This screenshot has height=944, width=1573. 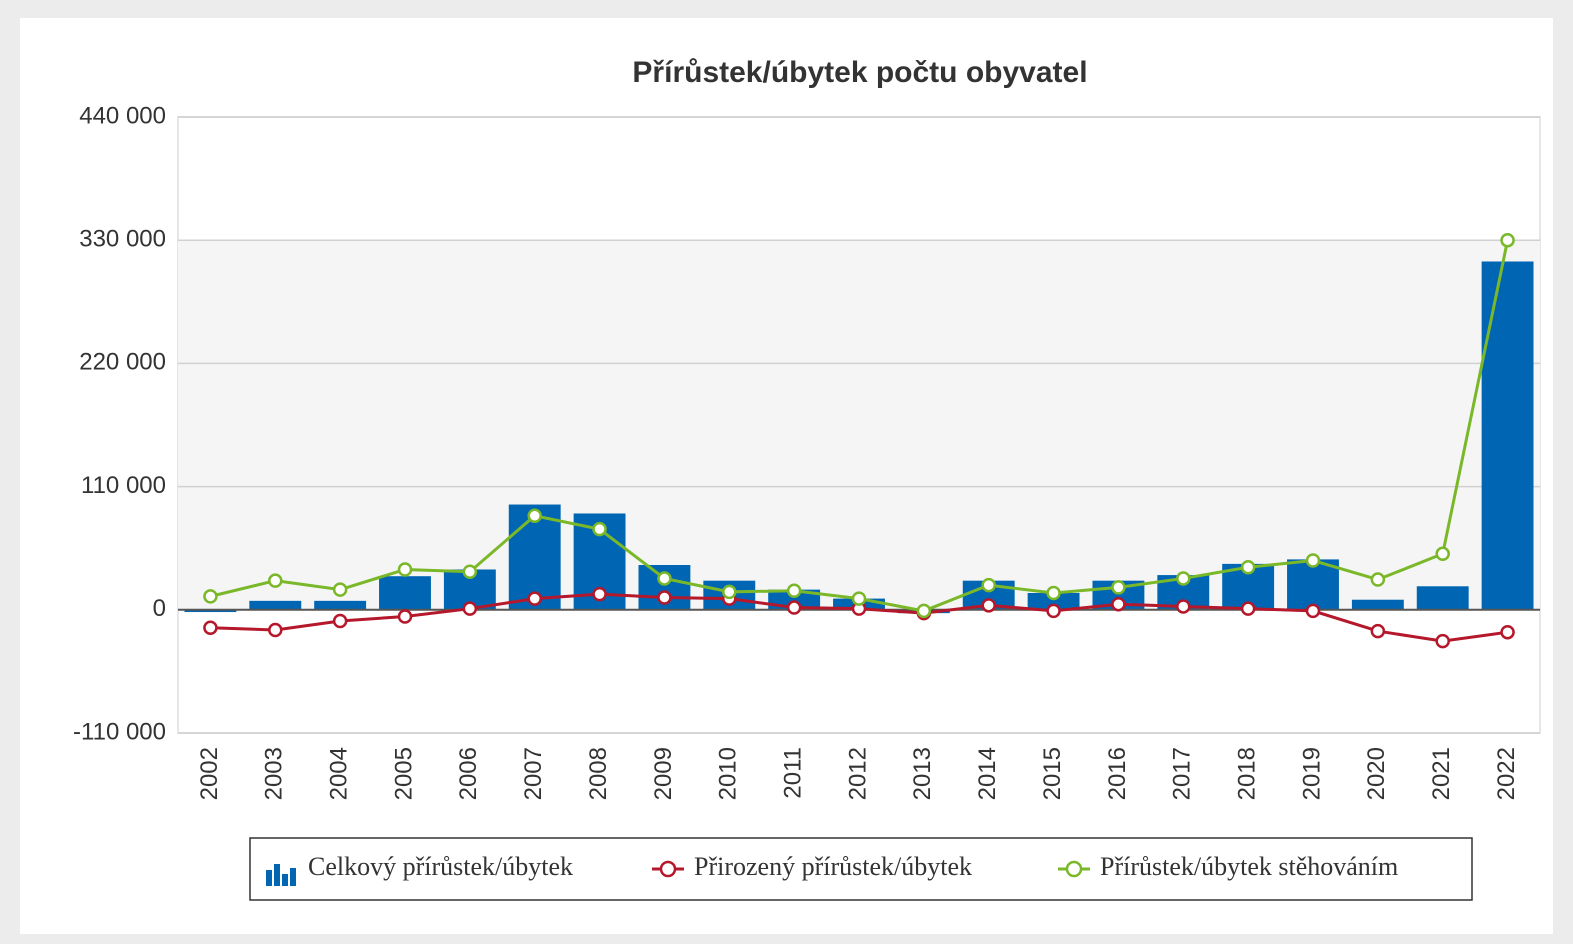 What do you see at coordinates (123, 485) in the screenshot?
I see `y-tick-label: 110 000` at bounding box center [123, 485].